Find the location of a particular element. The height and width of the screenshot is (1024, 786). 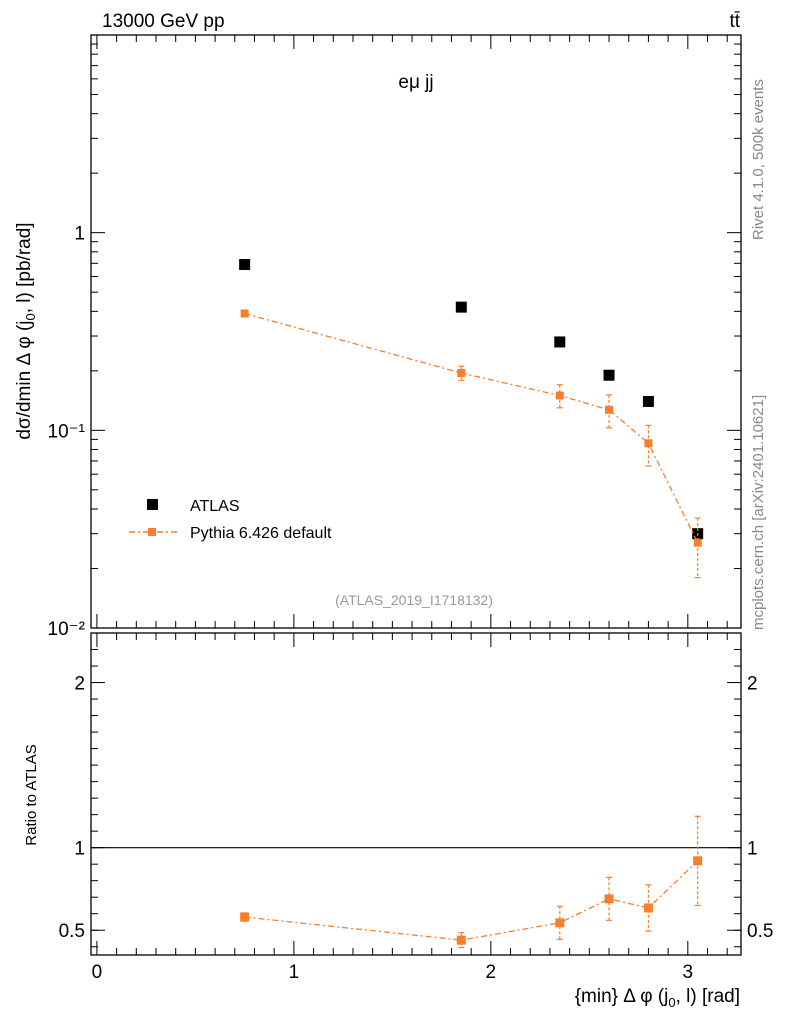

ratio-y-tick-label: 0.5 is located at coordinates (72, 931).